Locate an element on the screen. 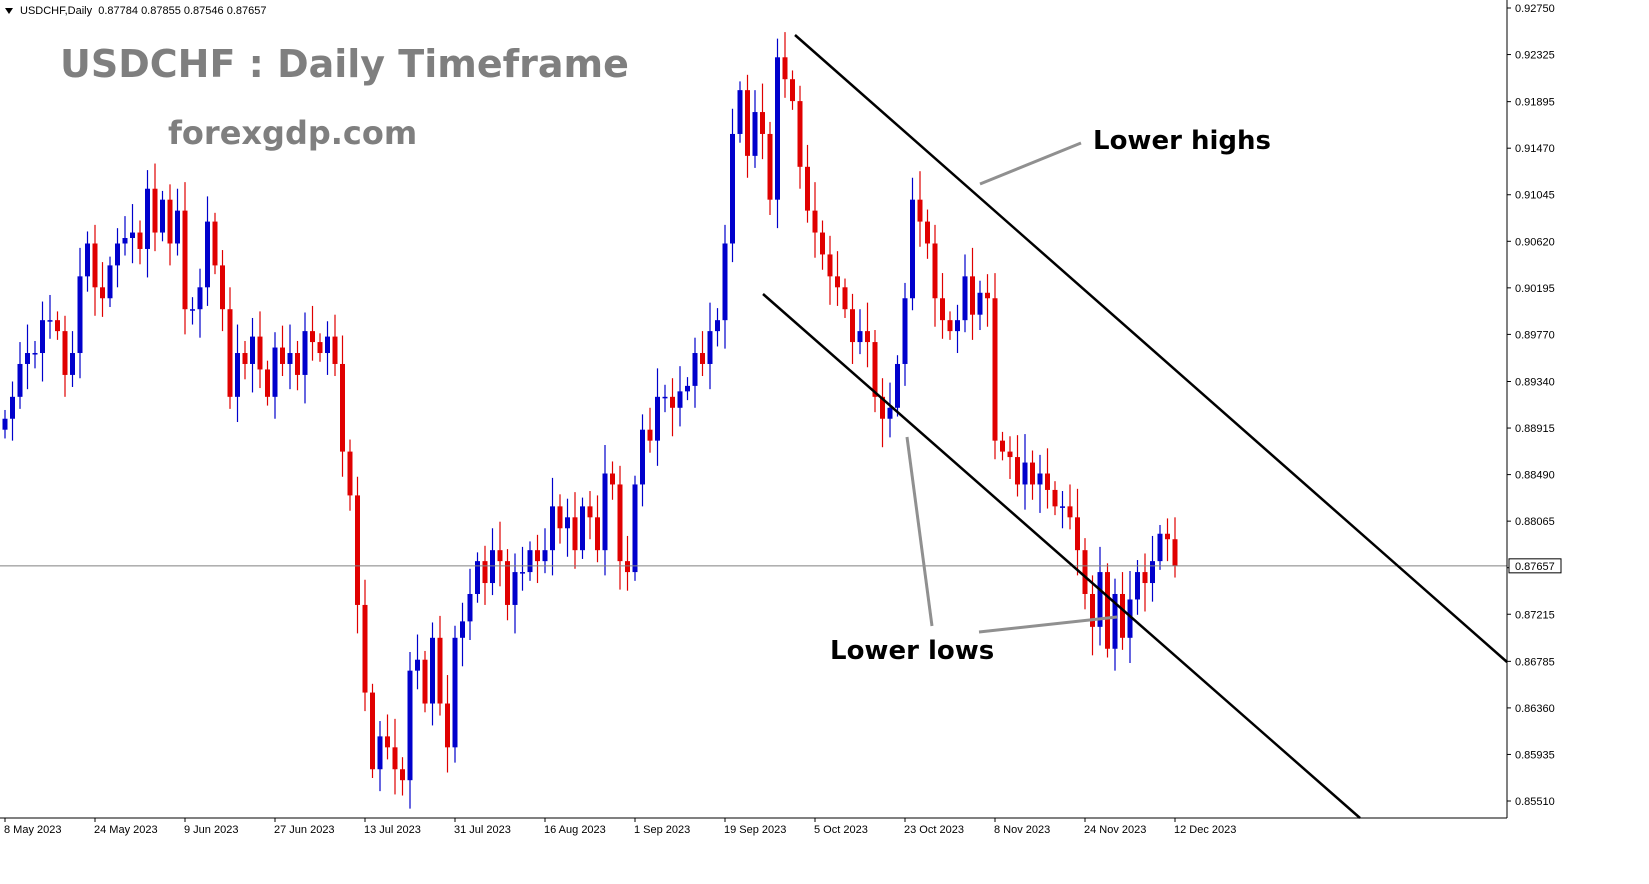  x-tick-label: 8 Nov 2023 is located at coordinates (1022, 830).